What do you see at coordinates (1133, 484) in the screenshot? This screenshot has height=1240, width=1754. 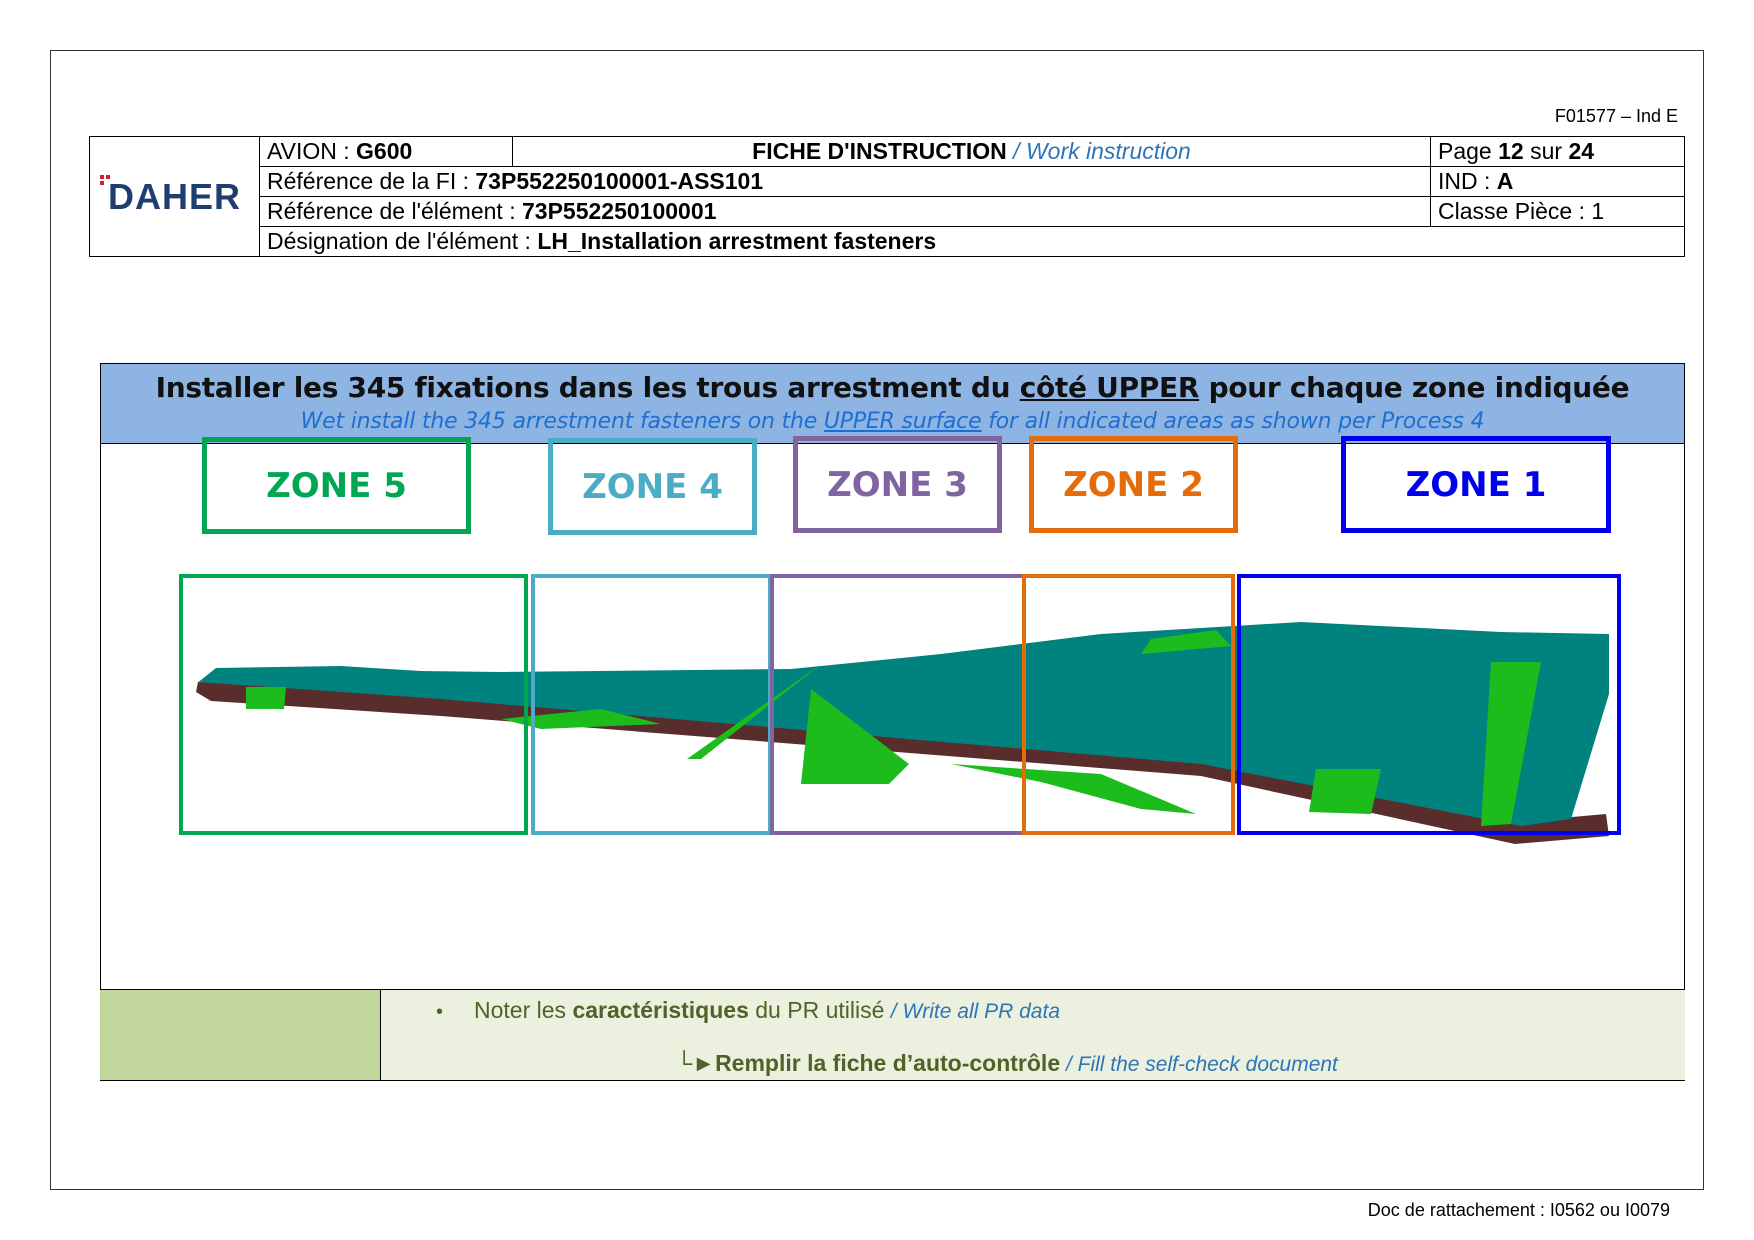 I see `zone-label-2: ZONE 2` at bounding box center [1133, 484].